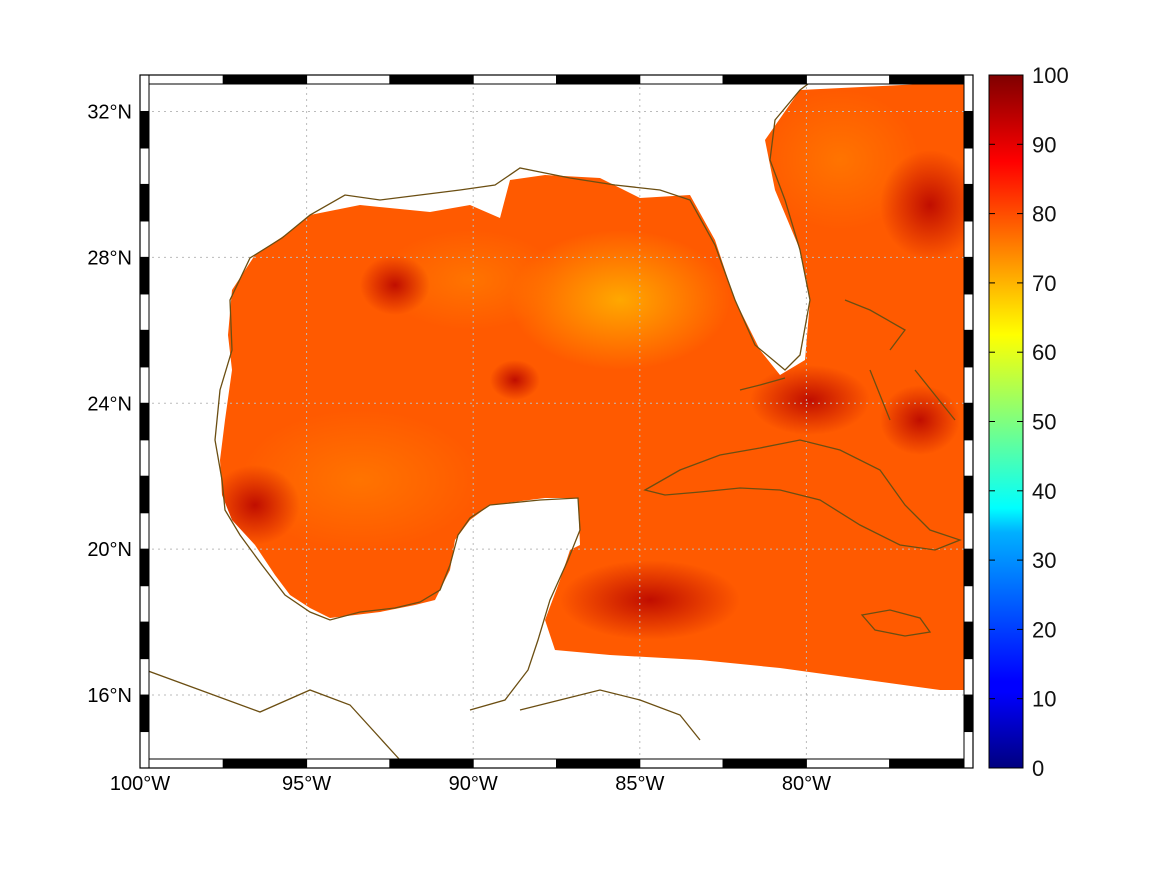 This screenshot has height=875, width=1167. I want to click on colorbar-tick-label: 80, so click(1044, 214).